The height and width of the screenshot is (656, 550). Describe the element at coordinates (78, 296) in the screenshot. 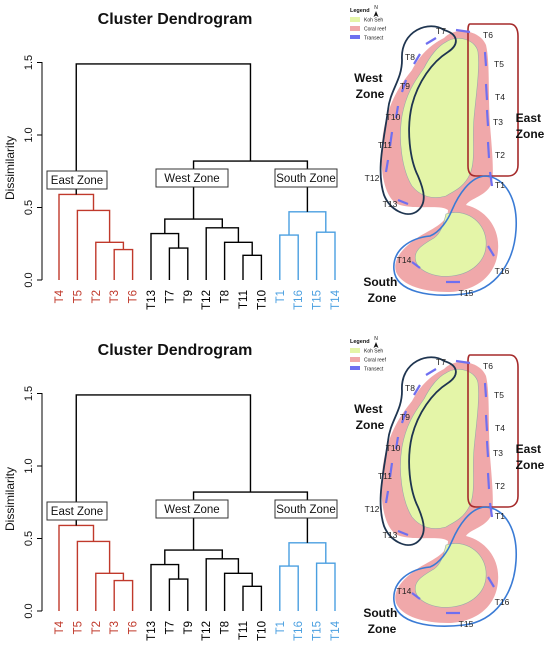

I see `leaf-label: T5` at that location.